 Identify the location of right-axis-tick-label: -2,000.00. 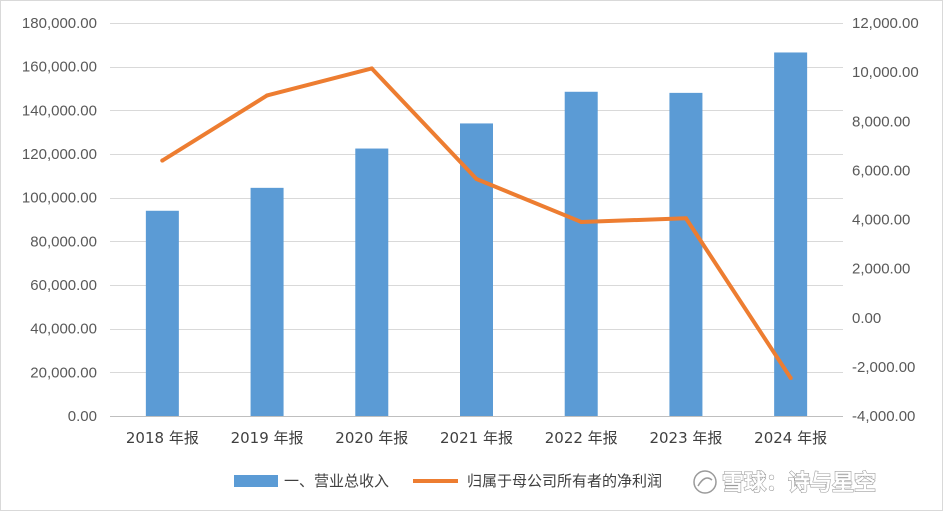
(883, 367).